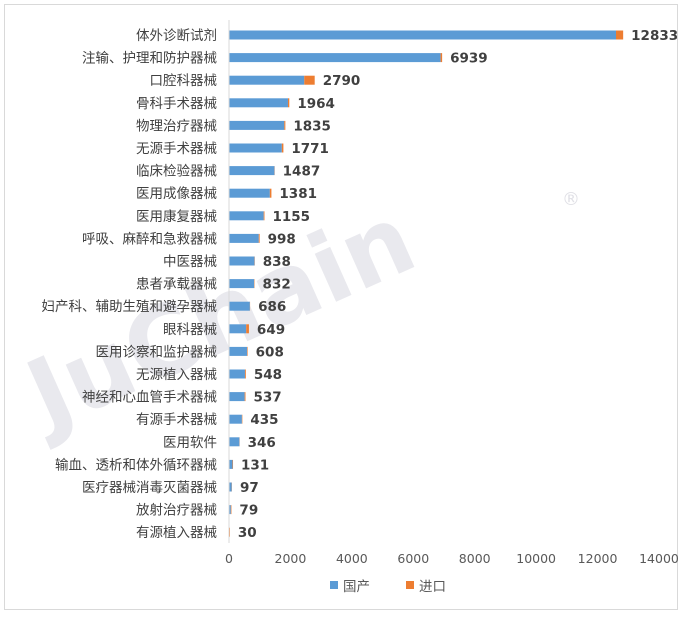 This screenshot has height=618, width=684. I want to click on data-label-total: 1155, so click(291, 217).